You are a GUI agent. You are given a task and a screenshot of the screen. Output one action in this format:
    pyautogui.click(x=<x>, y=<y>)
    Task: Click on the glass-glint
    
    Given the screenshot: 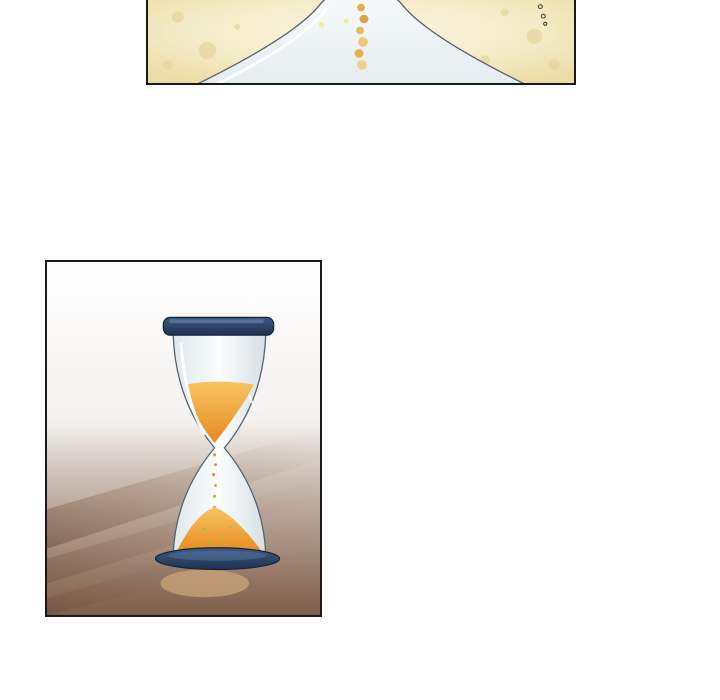 What is the action you would take?
    pyautogui.click(x=252, y=403)
    